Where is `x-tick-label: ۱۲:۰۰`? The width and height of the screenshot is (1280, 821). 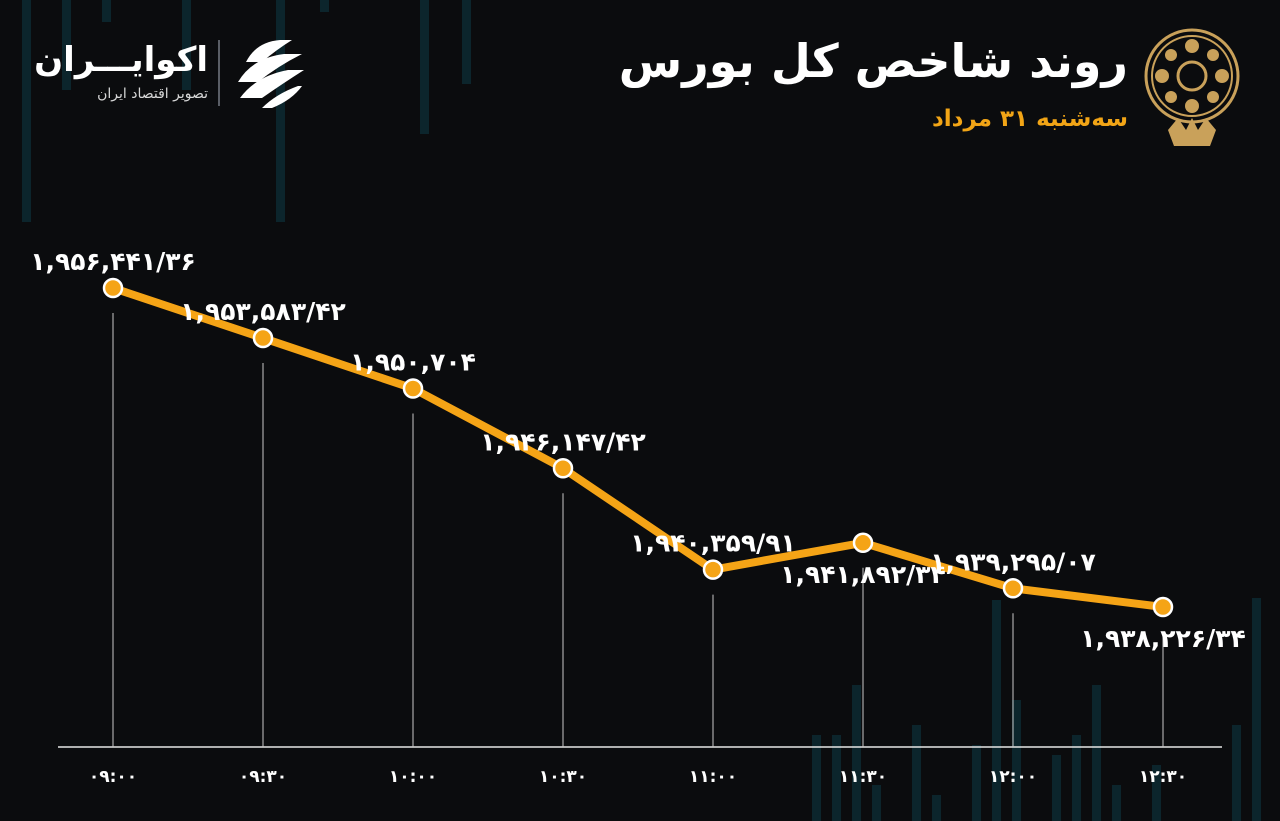
x-tick-label: ۱۲:۰۰ is located at coordinates (1013, 777).